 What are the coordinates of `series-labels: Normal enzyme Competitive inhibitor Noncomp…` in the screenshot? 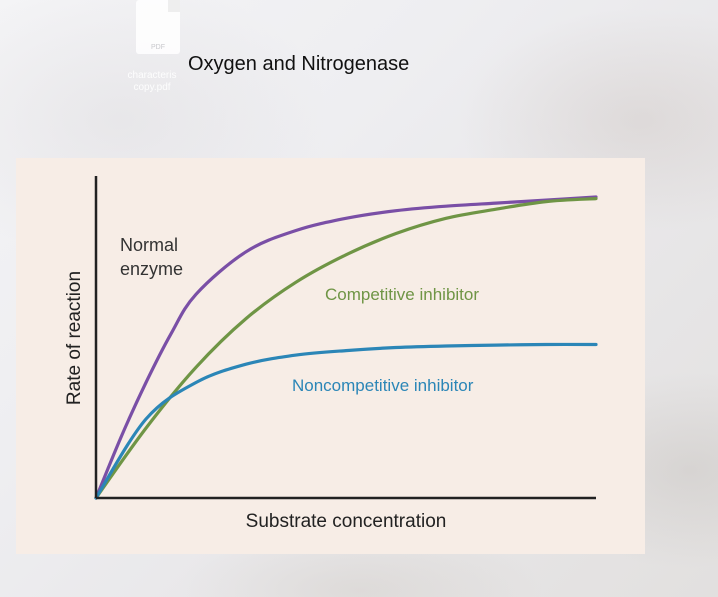 It's located at (299, 315).